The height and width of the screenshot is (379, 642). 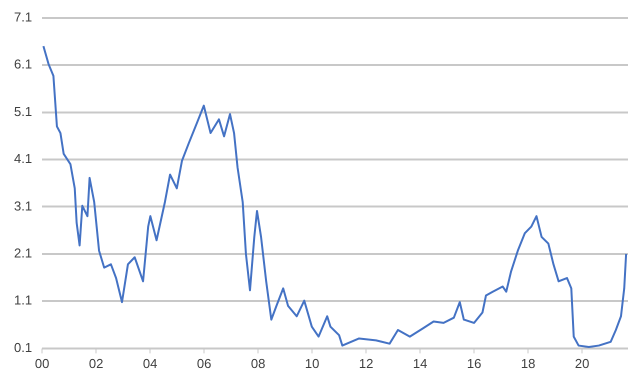 I want to click on y-tick-label: 3.1, so click(x=23, y=206).